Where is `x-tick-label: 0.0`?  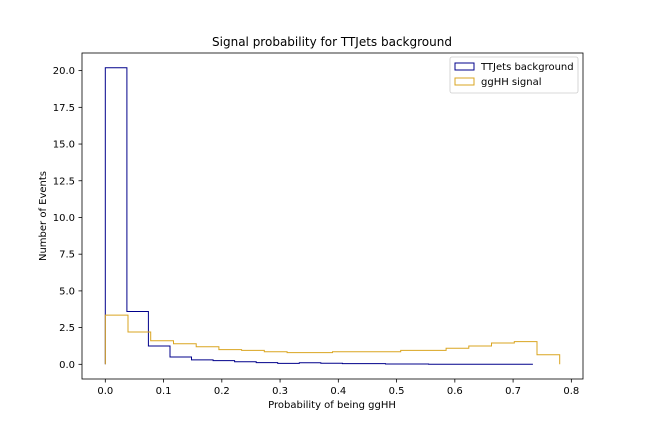 x-tick-label: 0.0 is located at coordinates (105, 391).